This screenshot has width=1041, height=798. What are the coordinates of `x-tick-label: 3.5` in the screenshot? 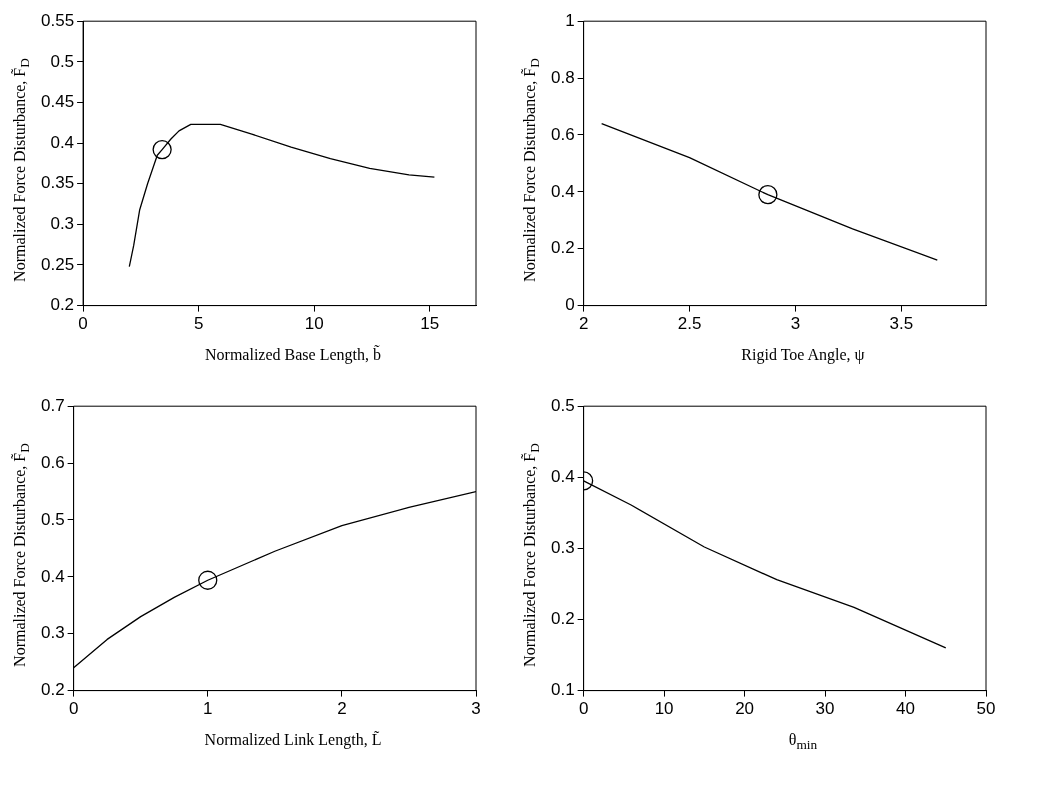 It's located at (901, 324).